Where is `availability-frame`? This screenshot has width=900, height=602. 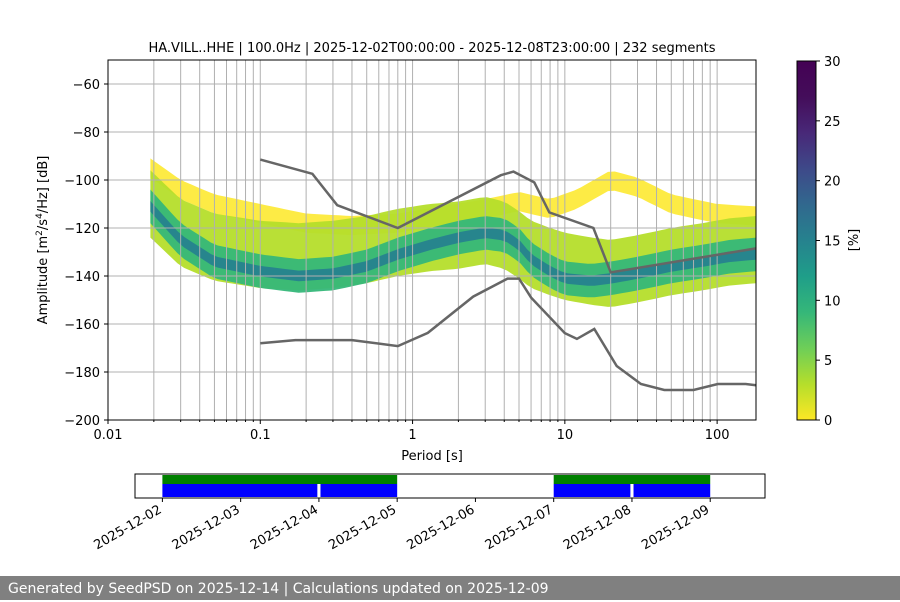 availability-frame is located at coordinates (450, 486).